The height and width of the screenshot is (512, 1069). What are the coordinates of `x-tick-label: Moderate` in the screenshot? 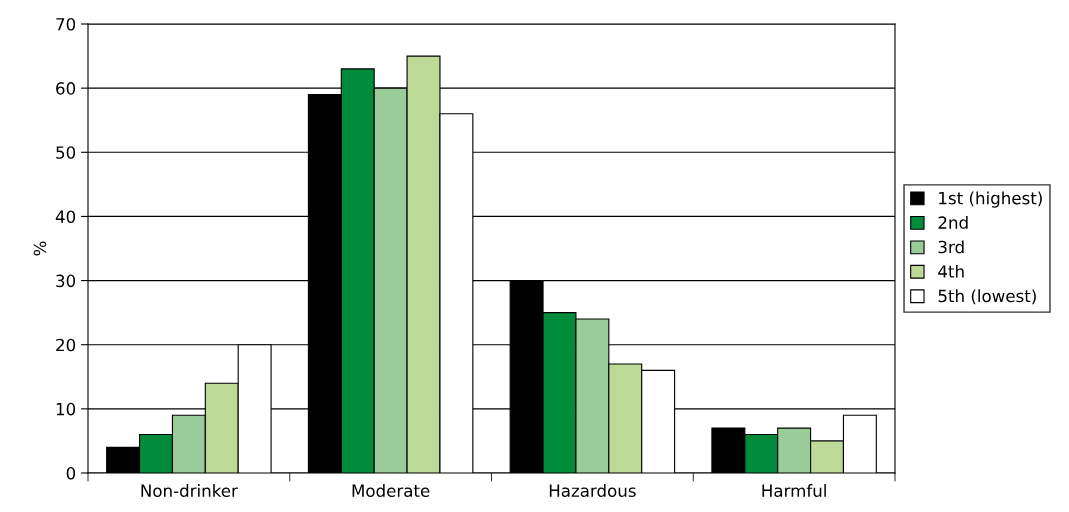 It's located at (391, 491).